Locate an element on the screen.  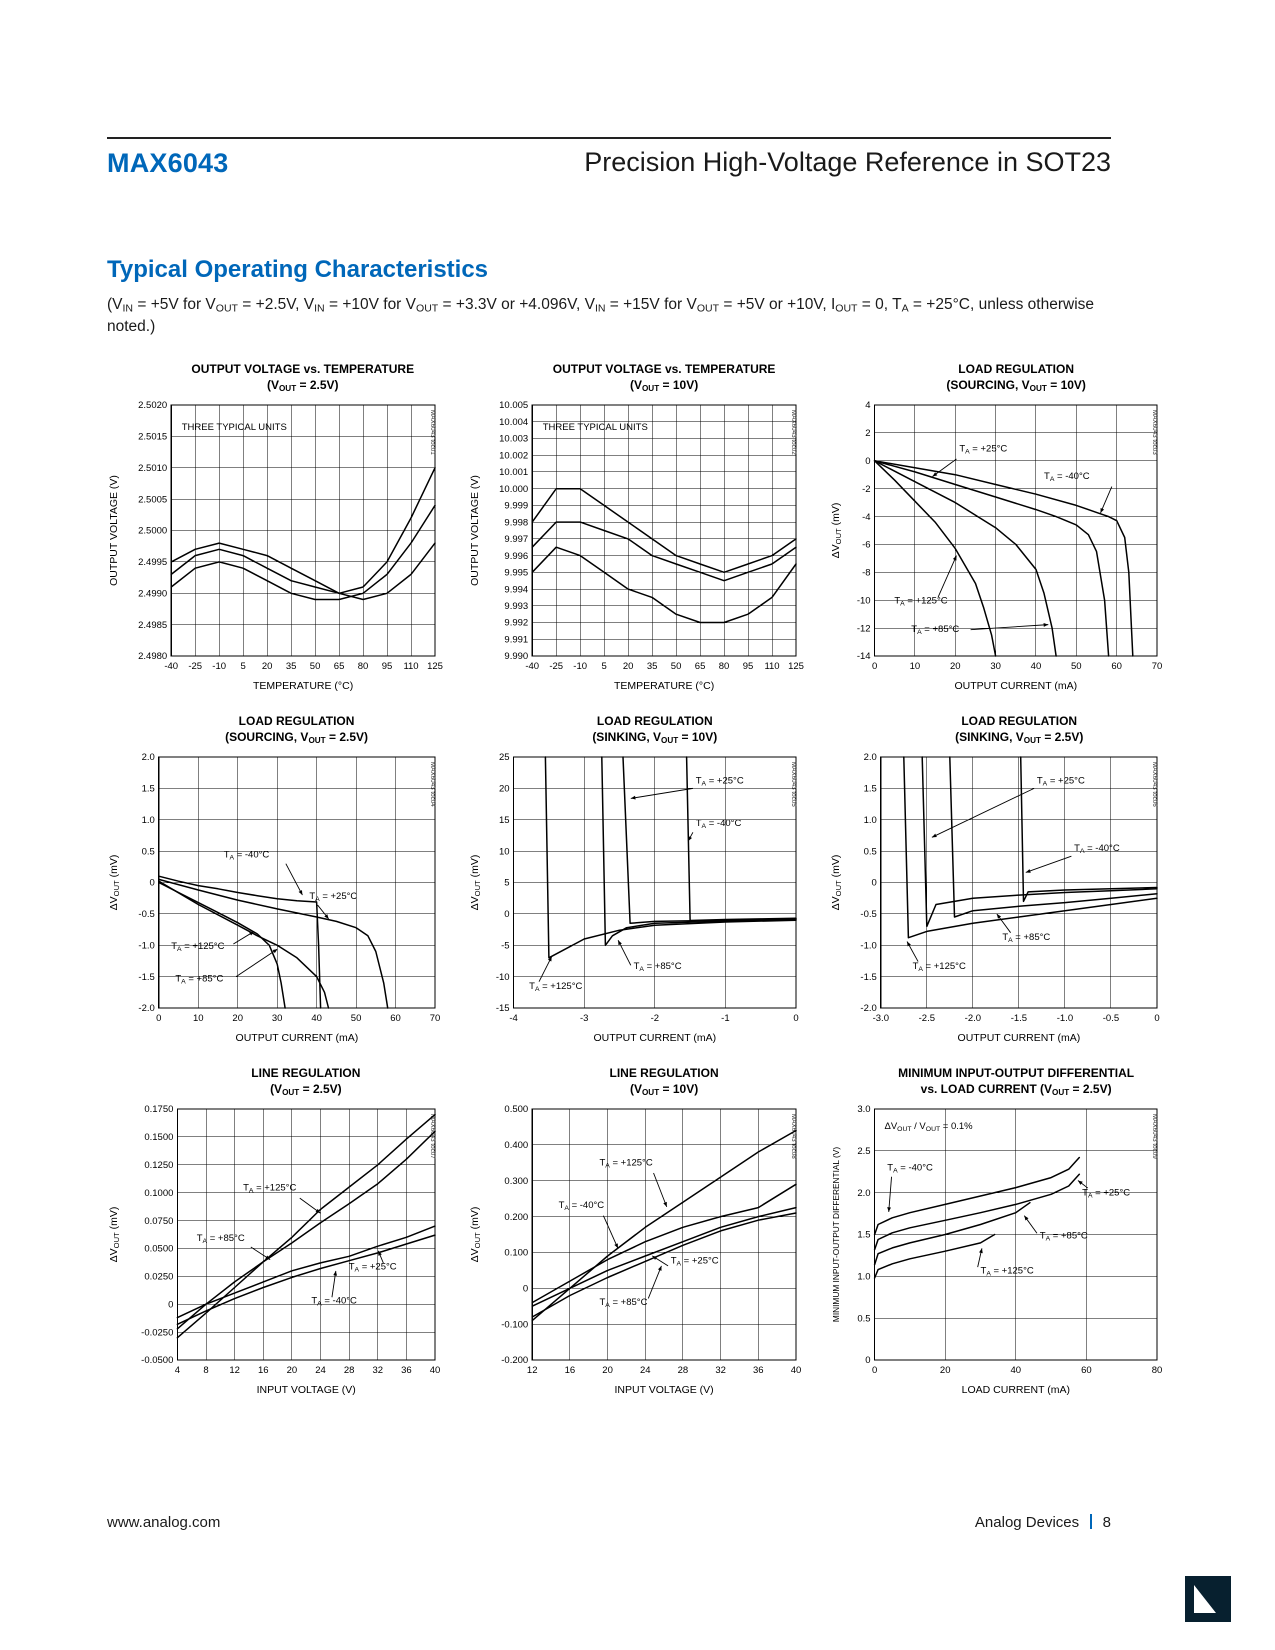
svg-text: 10.004 is located at coordinates (513, 422).